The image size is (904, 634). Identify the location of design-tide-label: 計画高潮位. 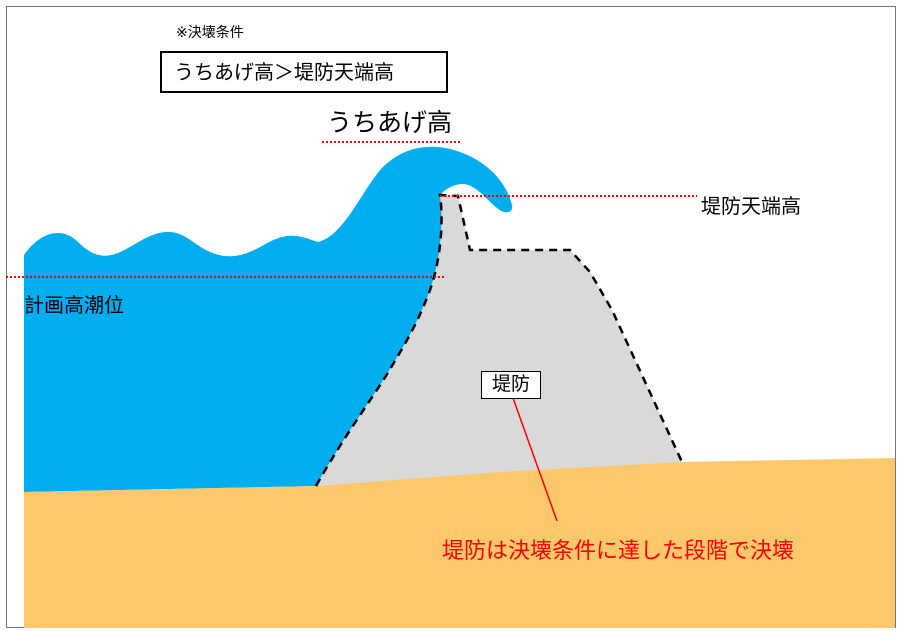
(74, 303).